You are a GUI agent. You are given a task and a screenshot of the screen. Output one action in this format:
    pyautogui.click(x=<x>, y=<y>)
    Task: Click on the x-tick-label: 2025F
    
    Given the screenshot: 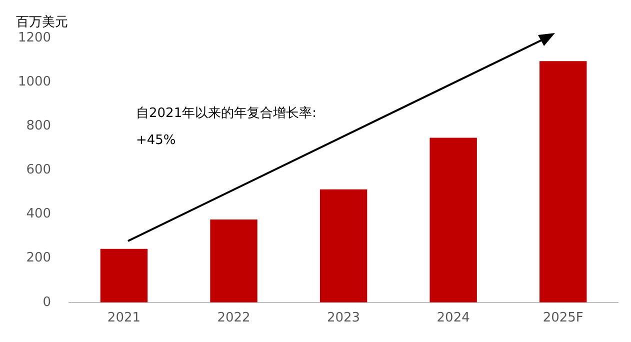 What is the action you would take?
    pyautogui.click(x=563, y=318)
    